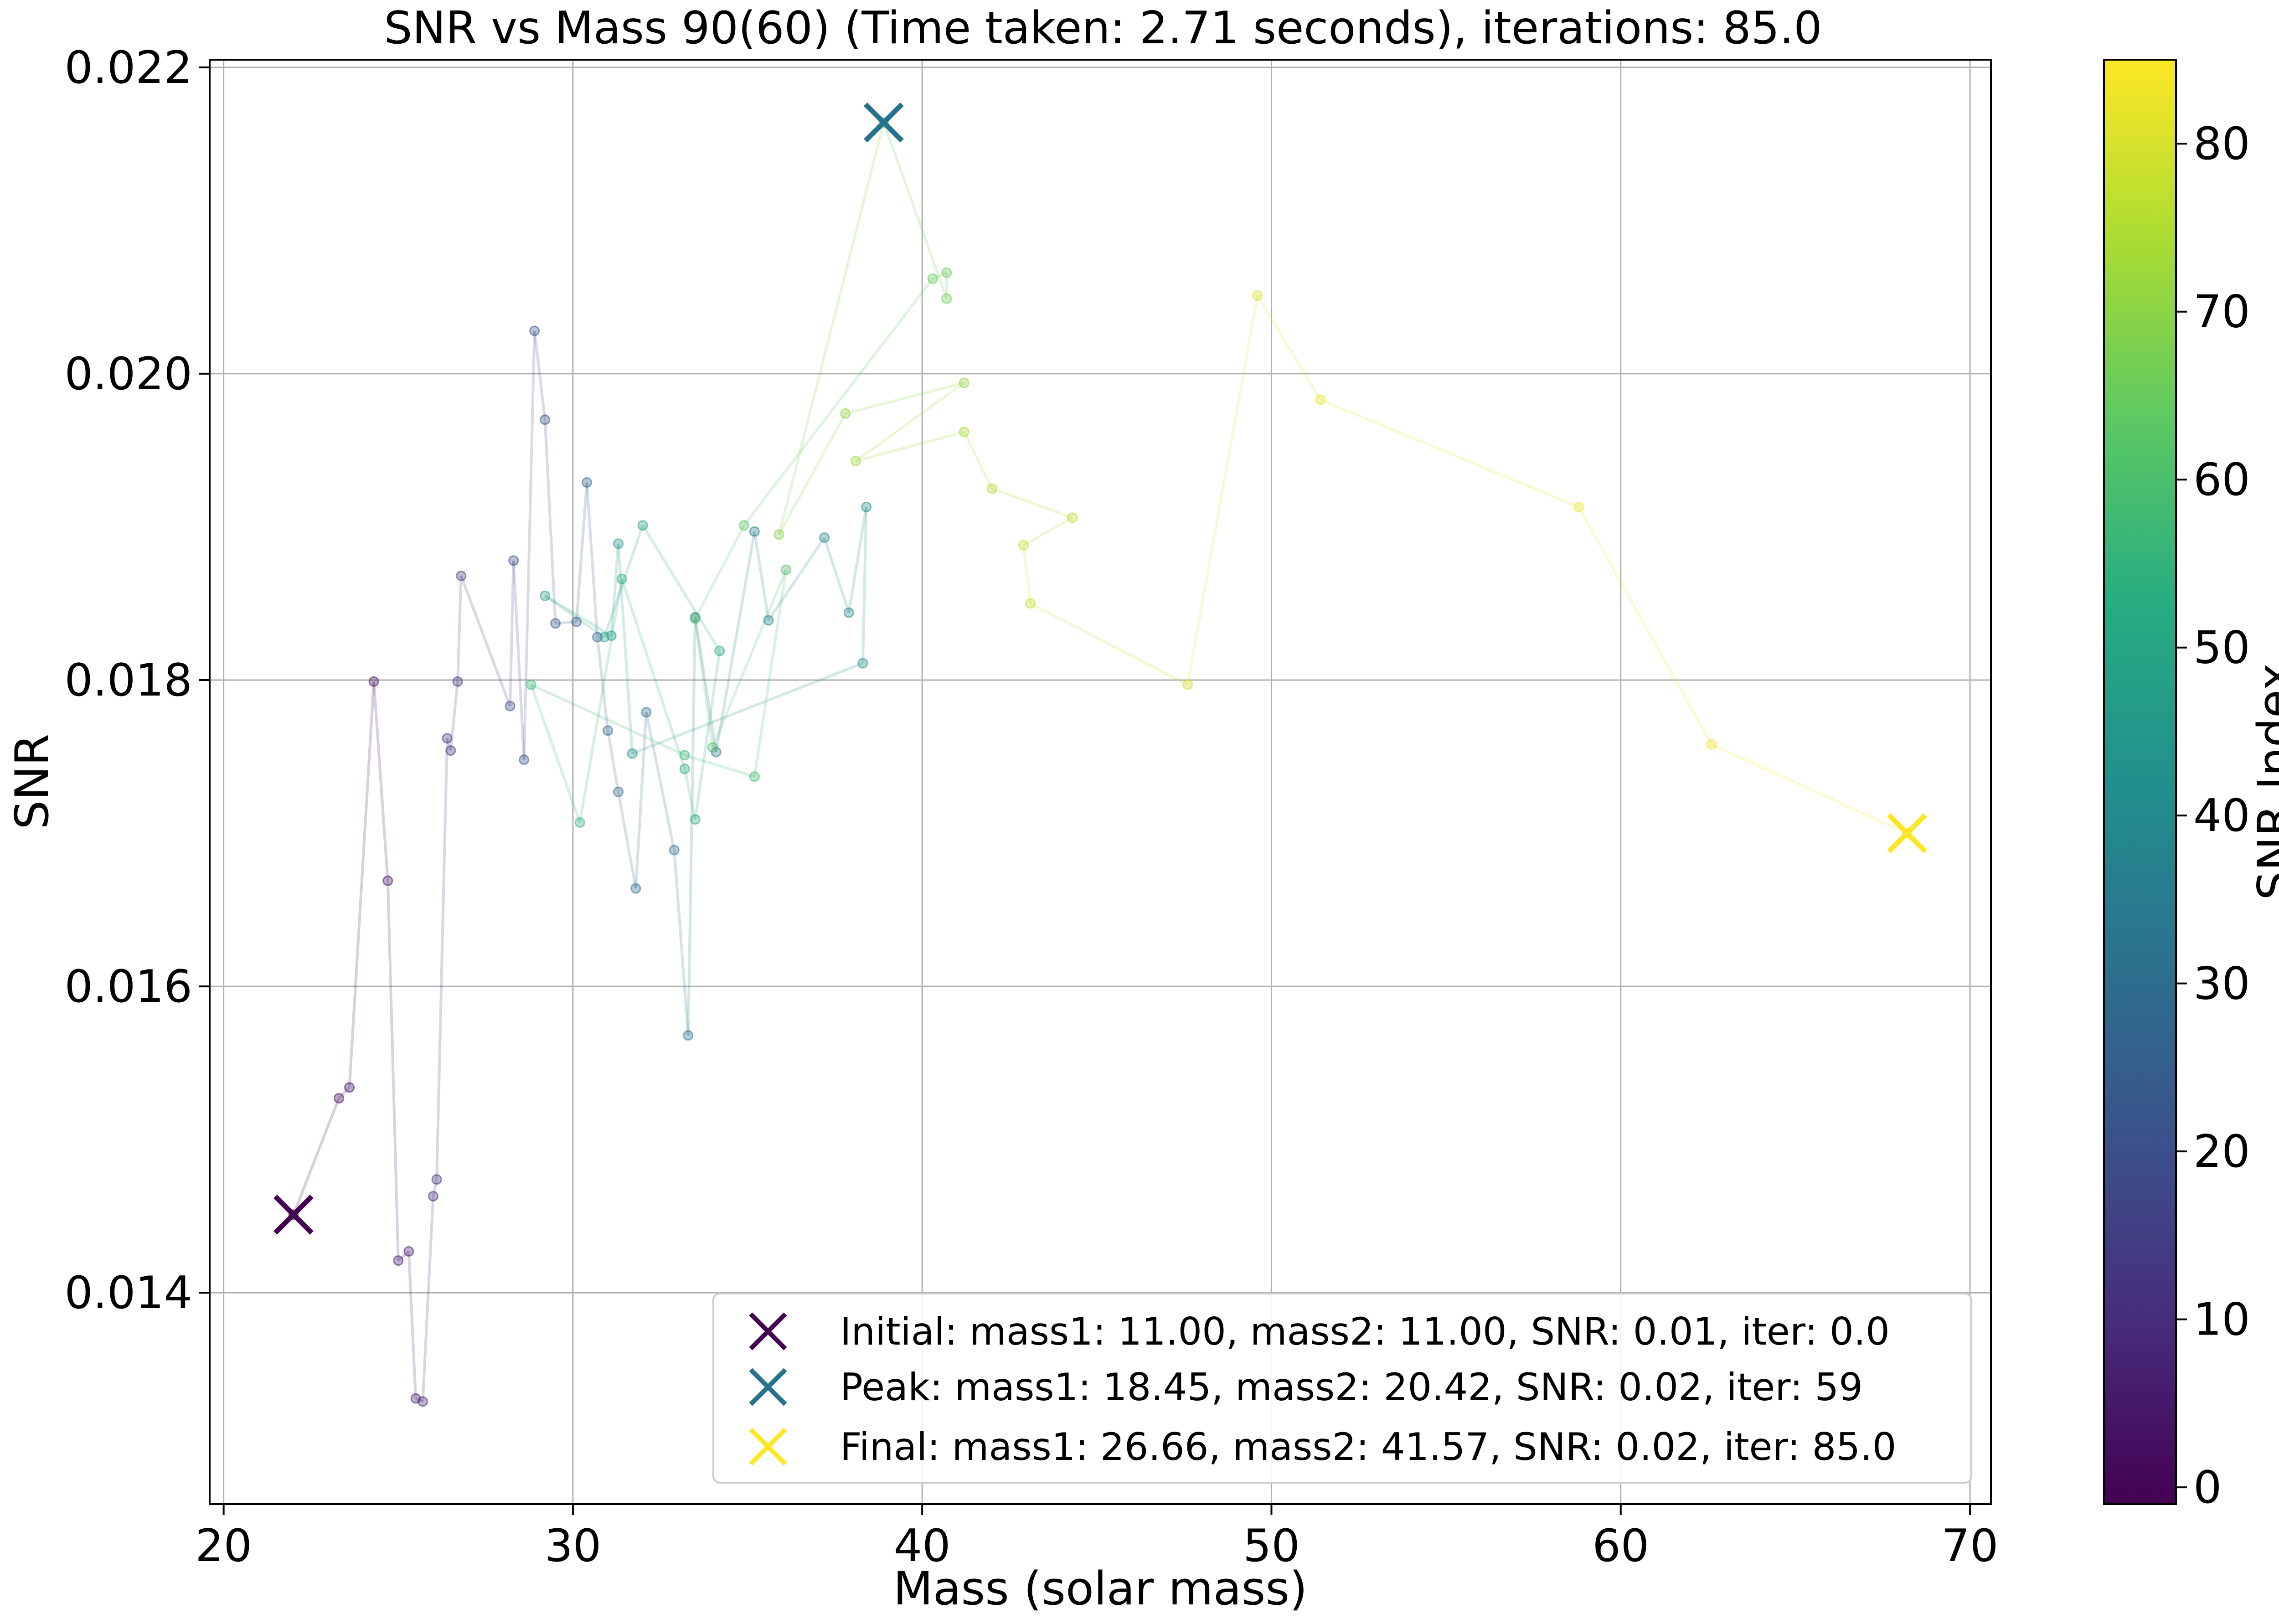 The image size is (2279, 1624). I want to click on initial-marker, so click(293, 1214).